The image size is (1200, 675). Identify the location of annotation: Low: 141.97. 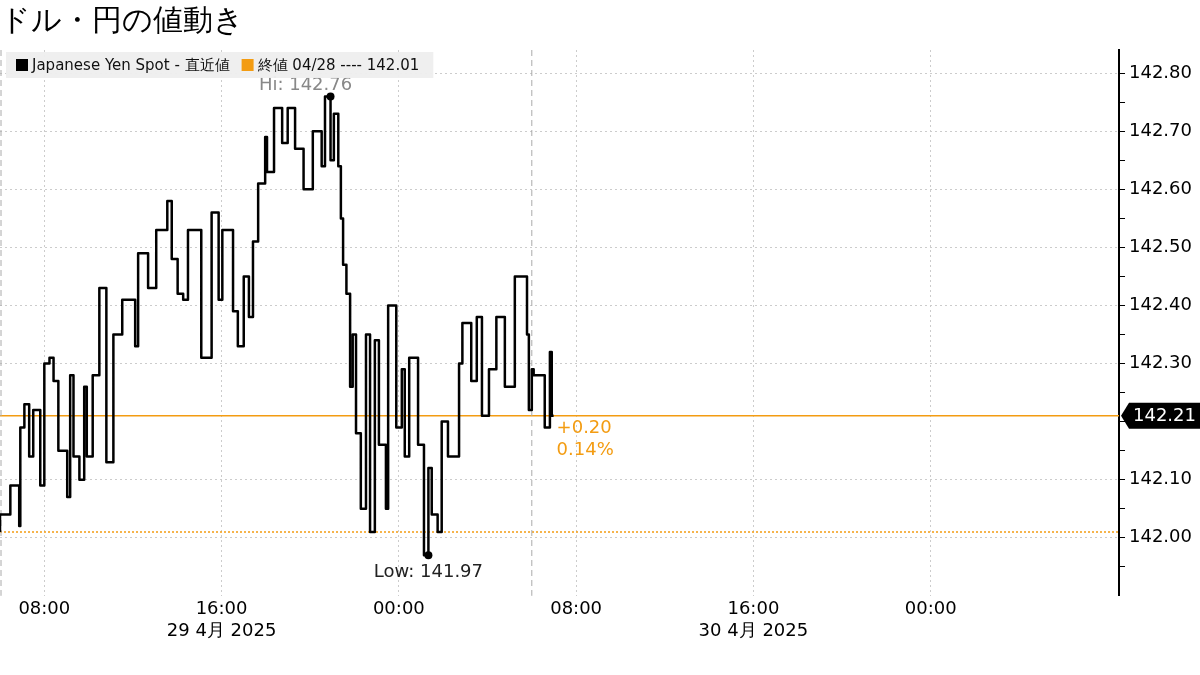
(428, 570).